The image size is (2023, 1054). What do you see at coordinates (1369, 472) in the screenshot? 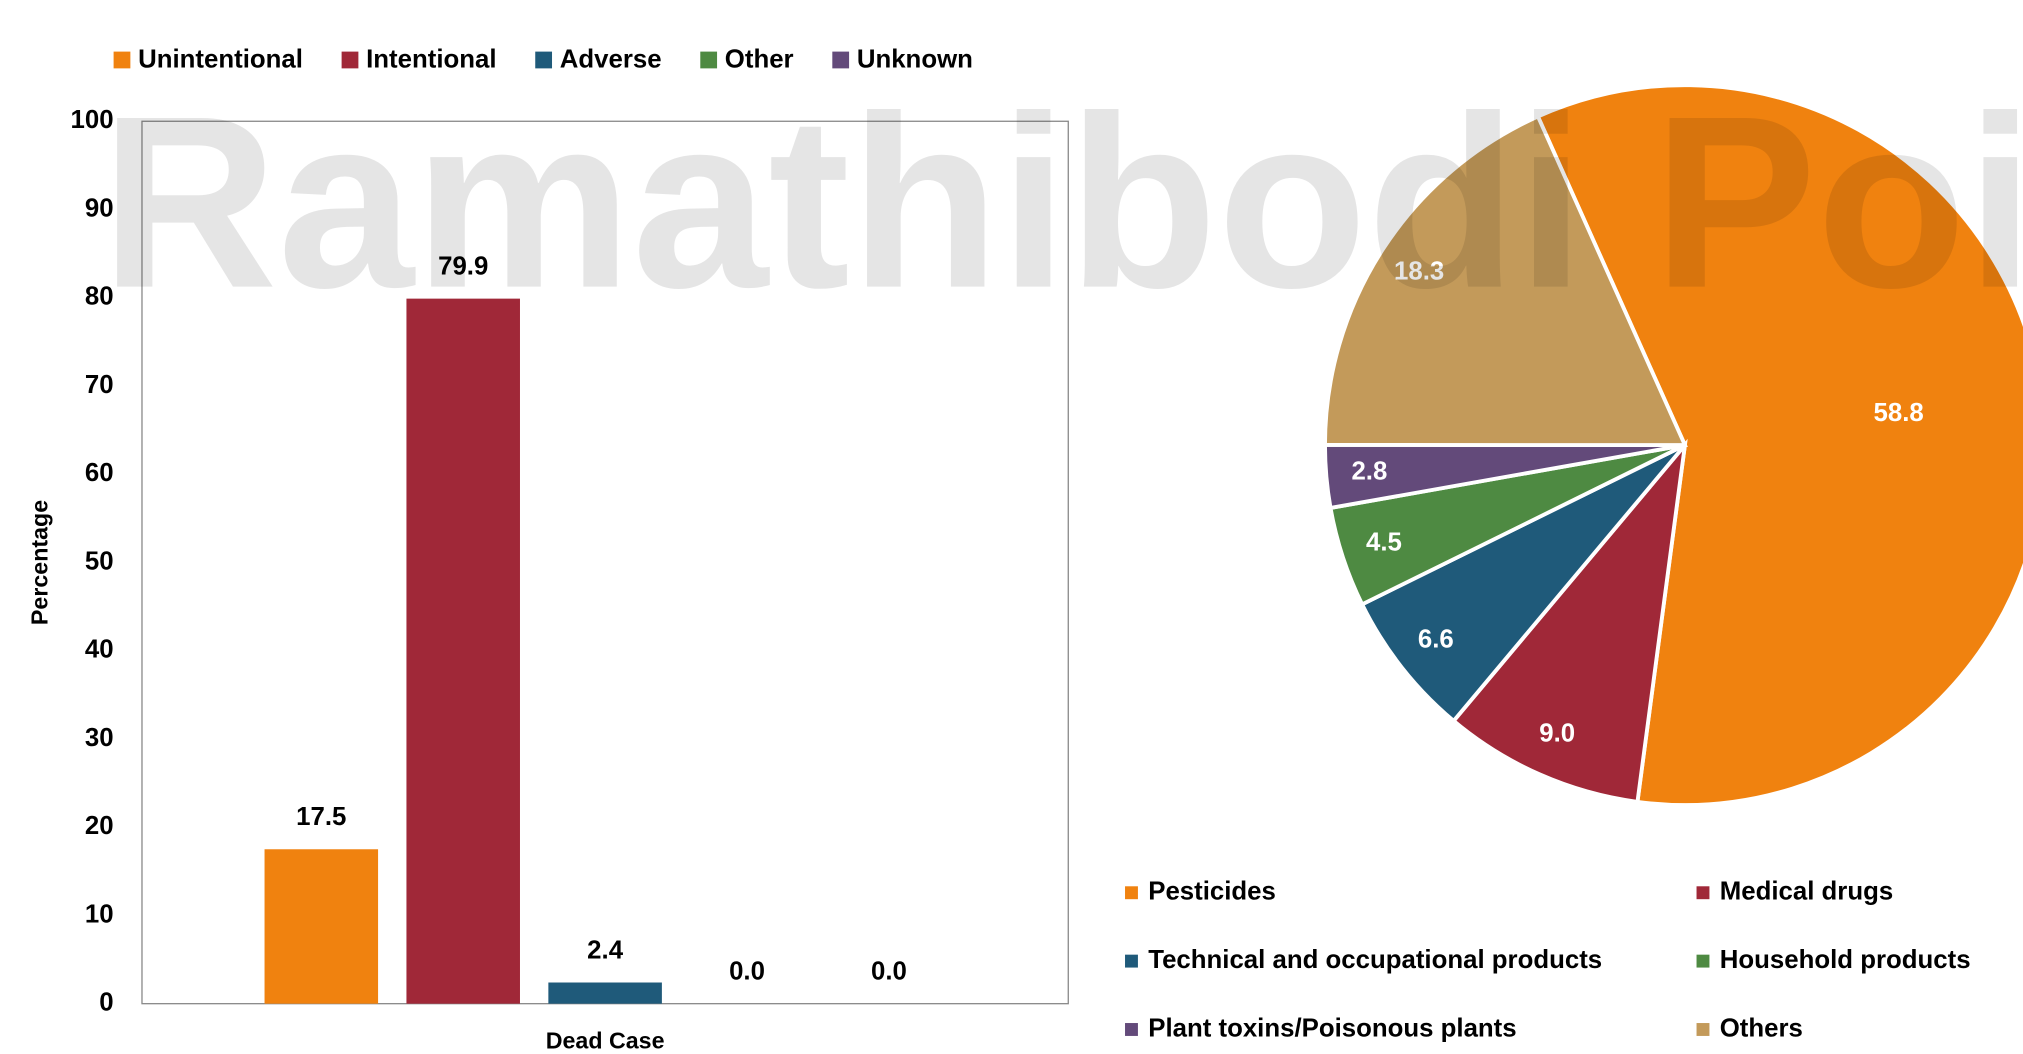
I see `slice-label: 2.8` at bounding box center [1369, 472].